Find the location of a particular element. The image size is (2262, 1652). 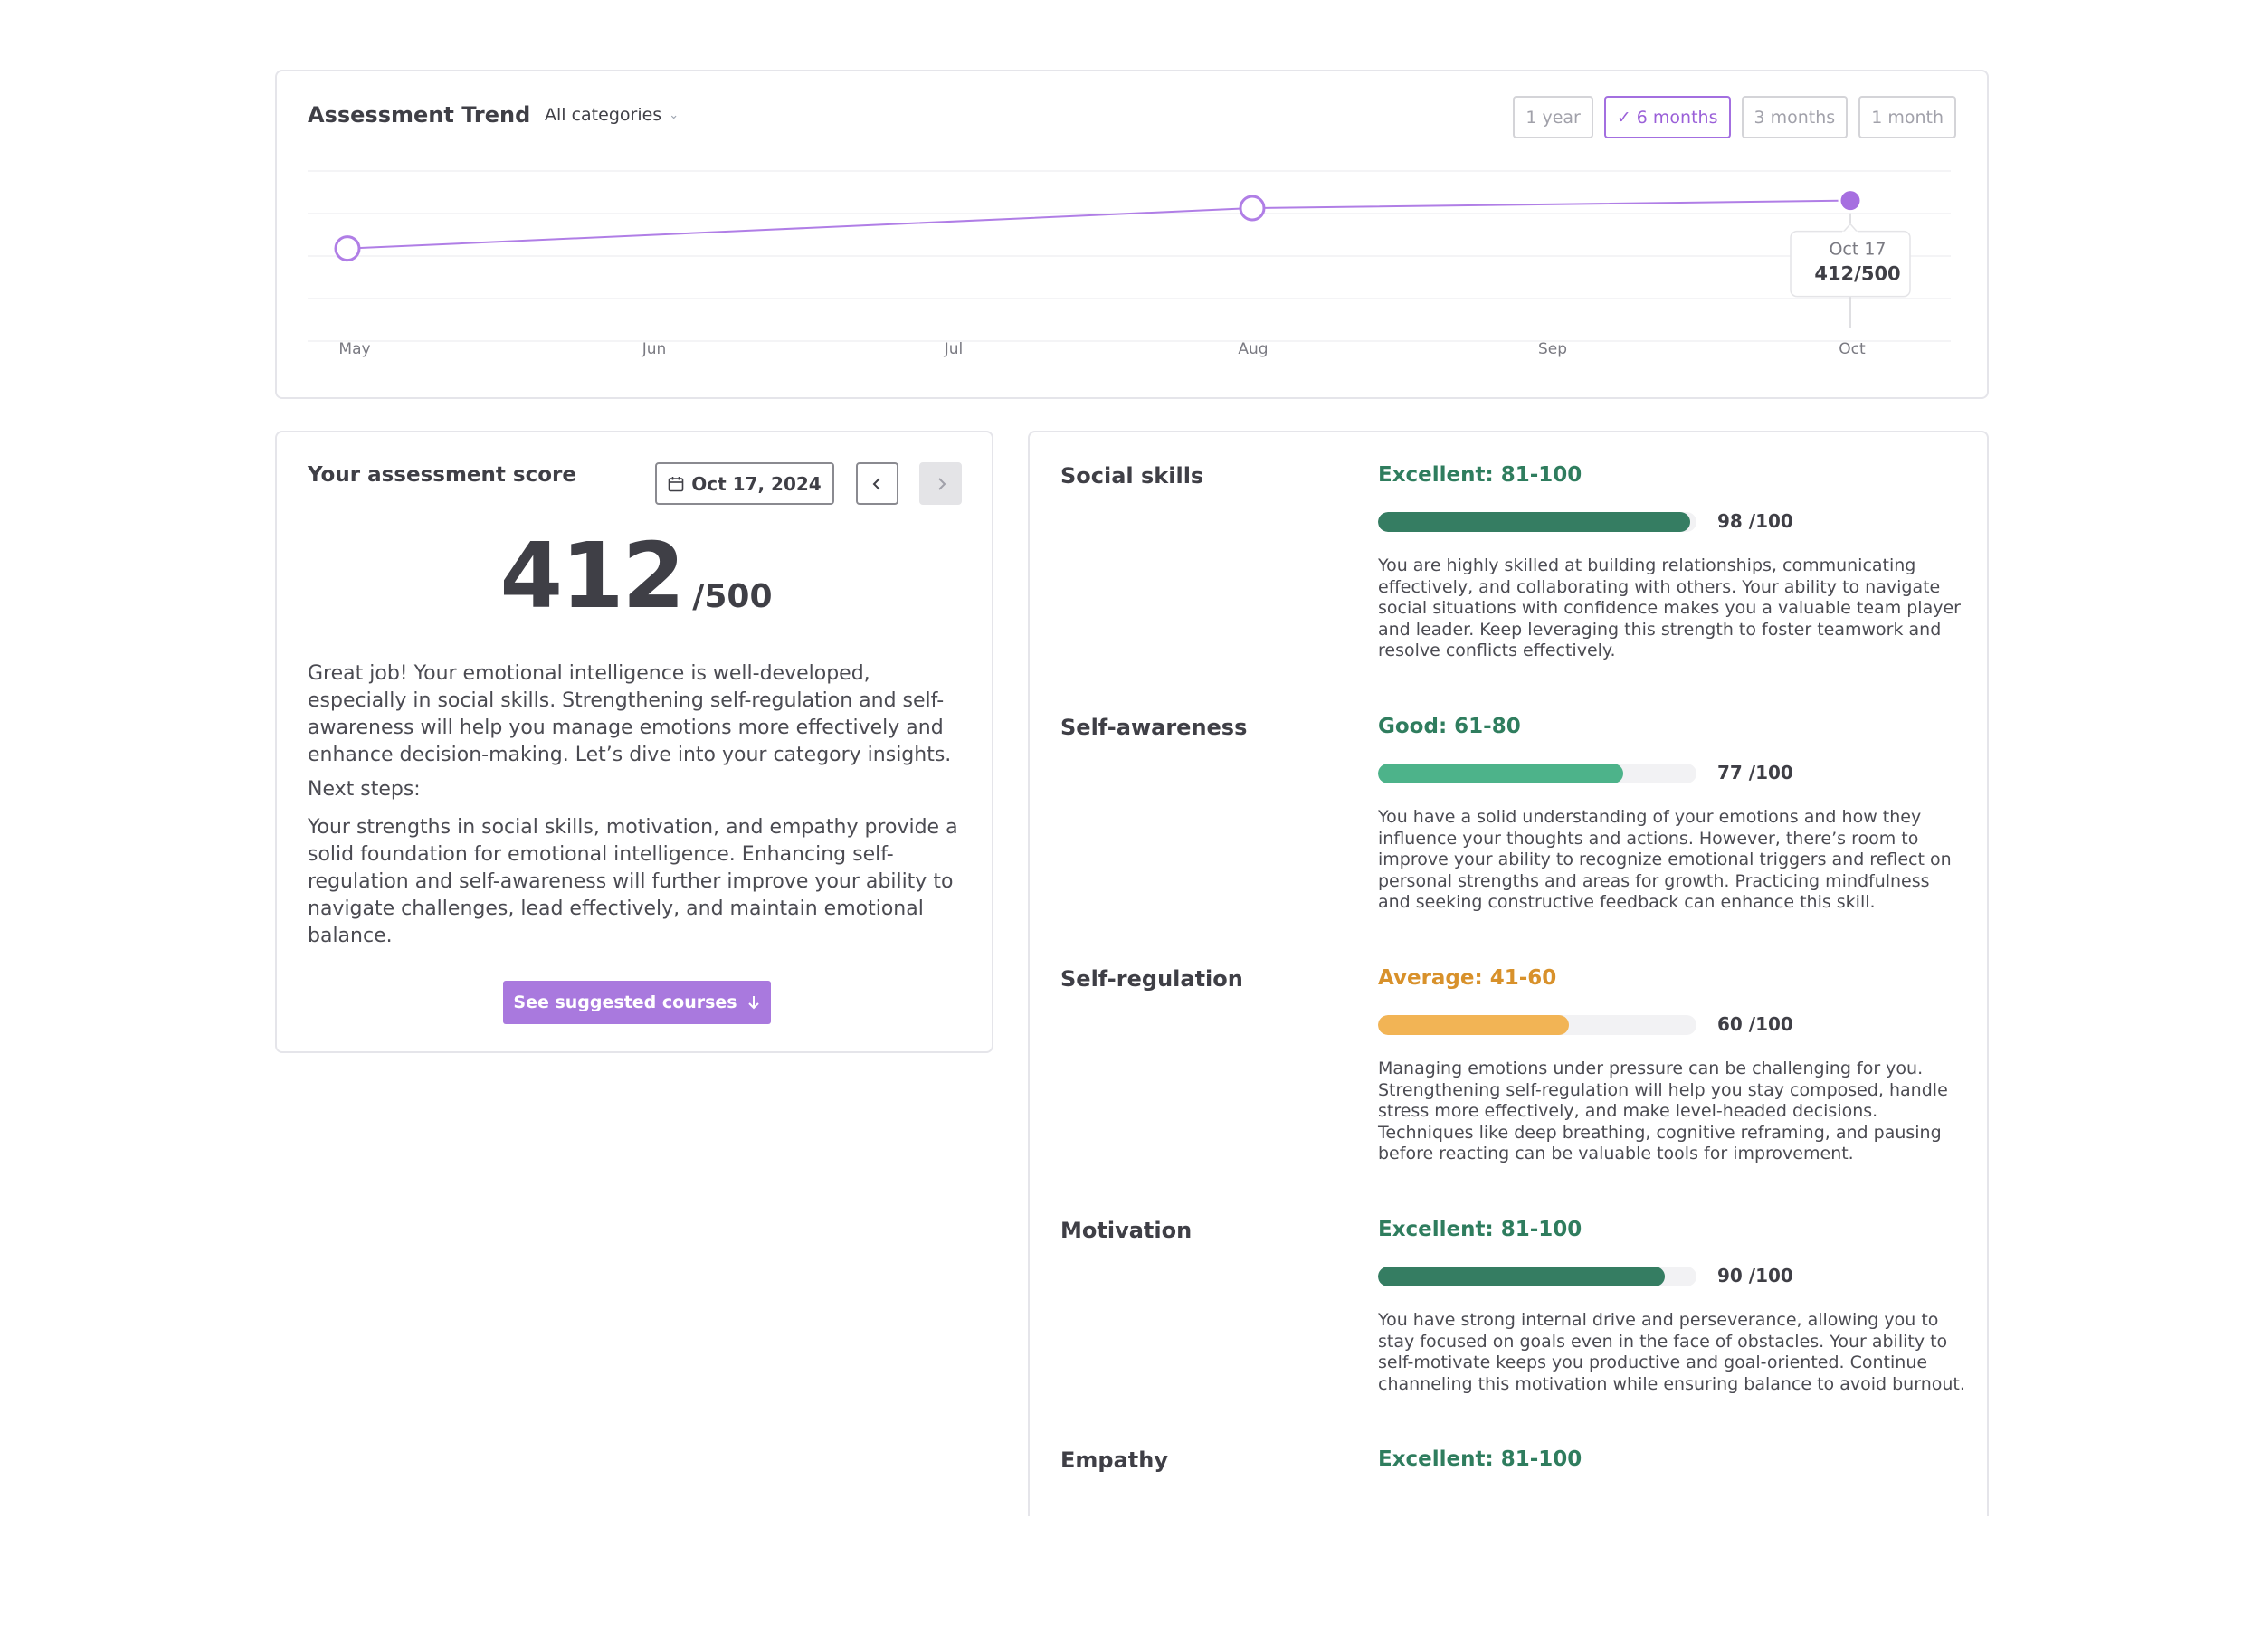

total-score: 412 /500 is located at coordinates (636, 576).